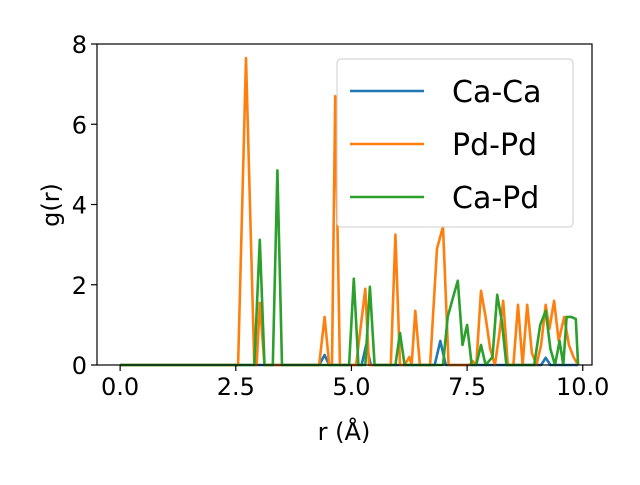 The width and height of the screenshot is (640, 485). I want to click on legend-box, so click(455, 143).